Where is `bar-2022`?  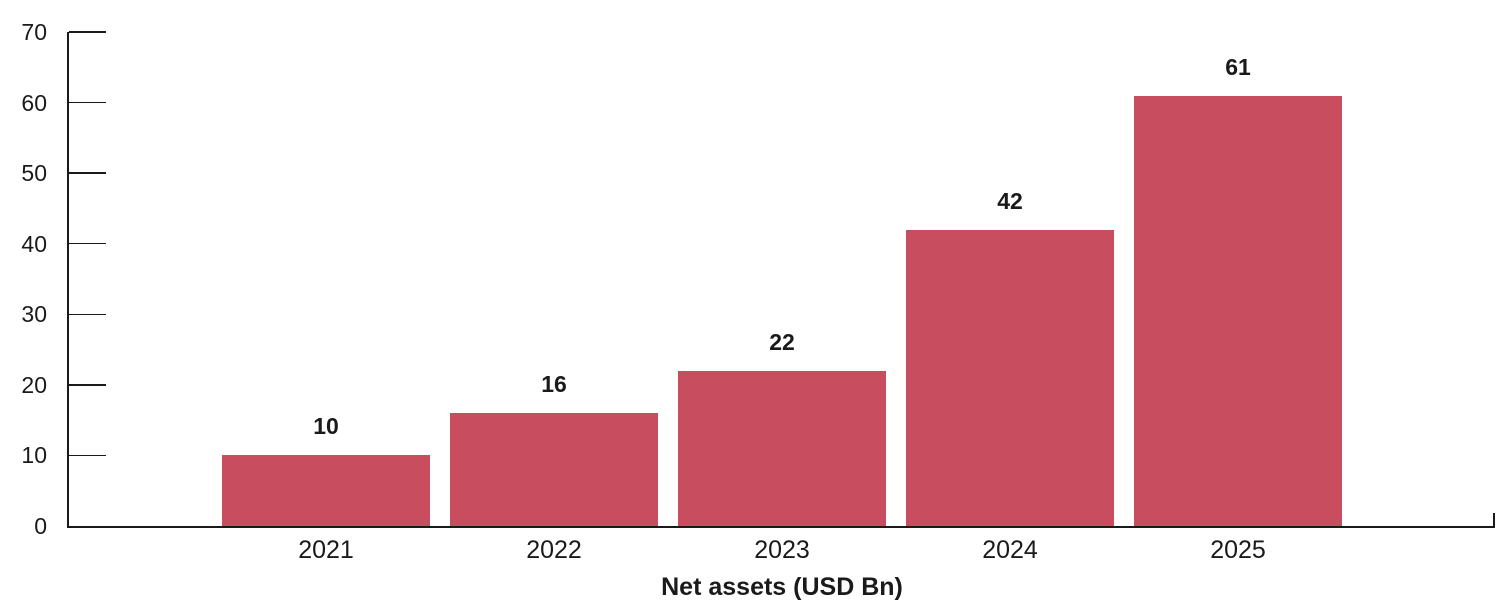
bar-2022 is located at coordinates (554, 469).